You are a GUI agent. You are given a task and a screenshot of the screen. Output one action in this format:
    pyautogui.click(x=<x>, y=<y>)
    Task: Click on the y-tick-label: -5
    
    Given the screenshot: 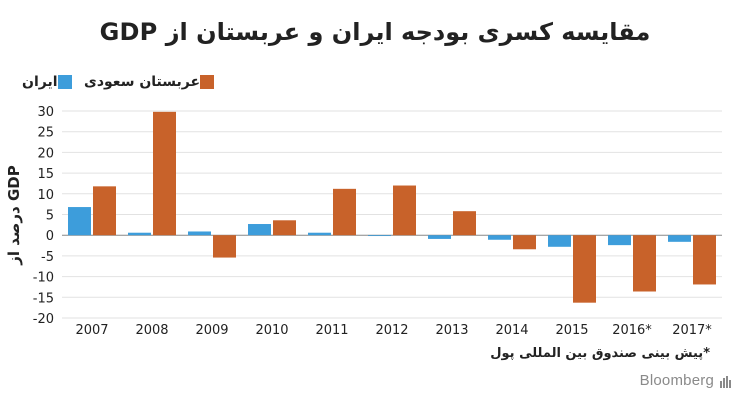 What is the action you would take?
    pyautogui.click(x=47, y=257)
    